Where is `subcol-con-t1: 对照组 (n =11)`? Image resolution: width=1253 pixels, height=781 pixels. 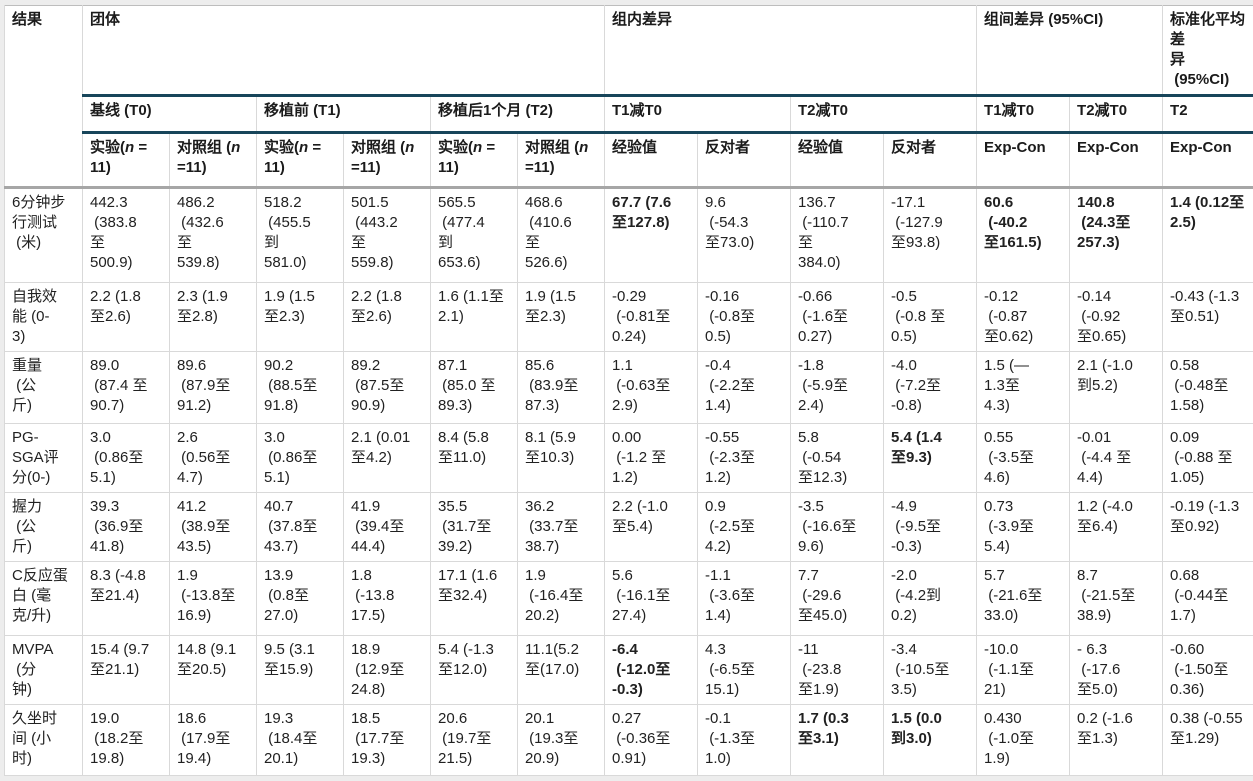
subcol-con-t1: 对照组 (n =11) is located at coordinates (387, 160).